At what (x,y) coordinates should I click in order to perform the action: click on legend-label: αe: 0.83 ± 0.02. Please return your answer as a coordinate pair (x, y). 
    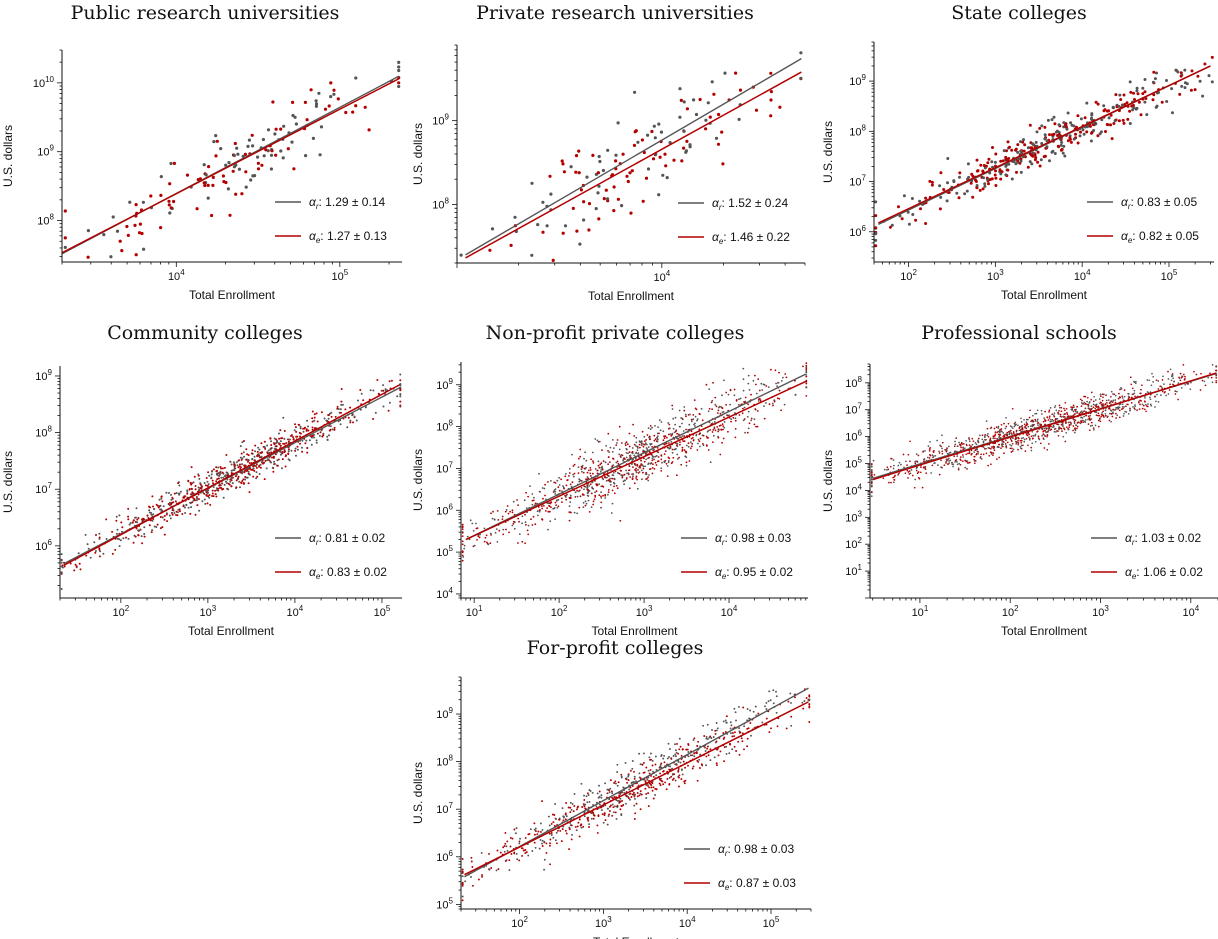
    Looking at the image, I should click on (348, 573).